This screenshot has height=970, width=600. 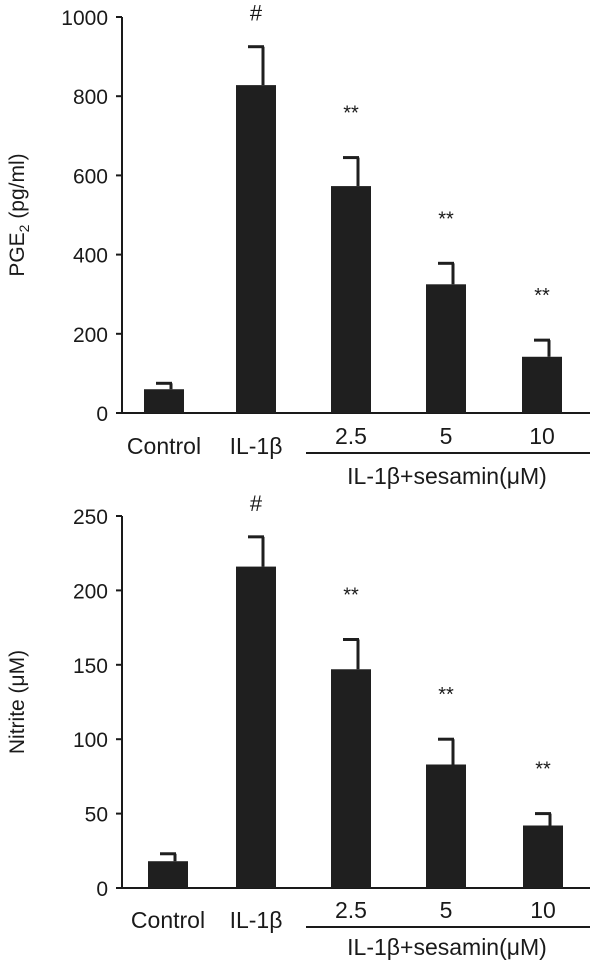 What do you see at coordinates (256, 13) in the screenshot?
I see `chart1-annotation-1: #` at bounding box center [256, 13].